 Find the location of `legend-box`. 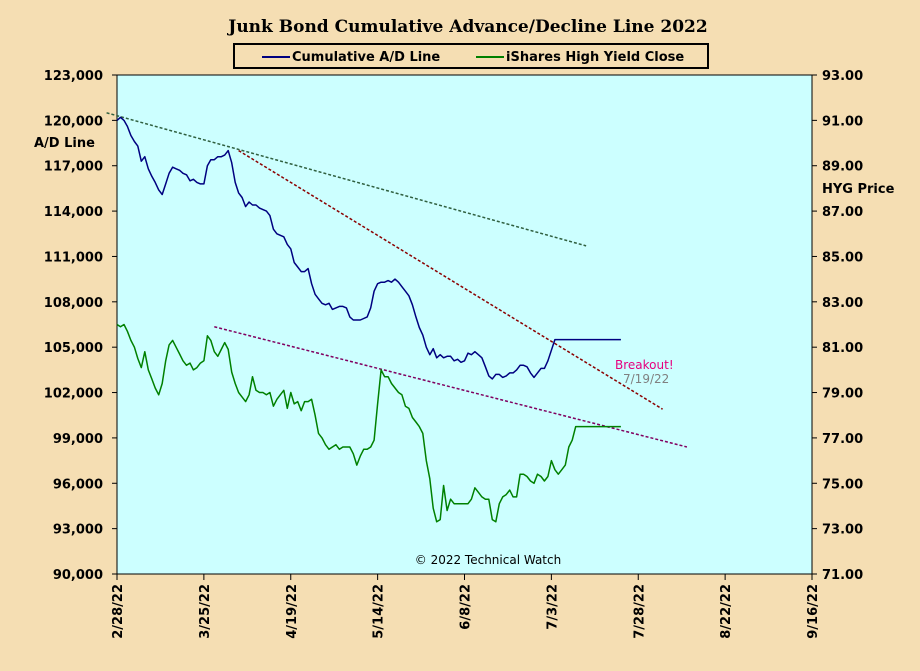

legend-box is located at coordinates (471, 56).